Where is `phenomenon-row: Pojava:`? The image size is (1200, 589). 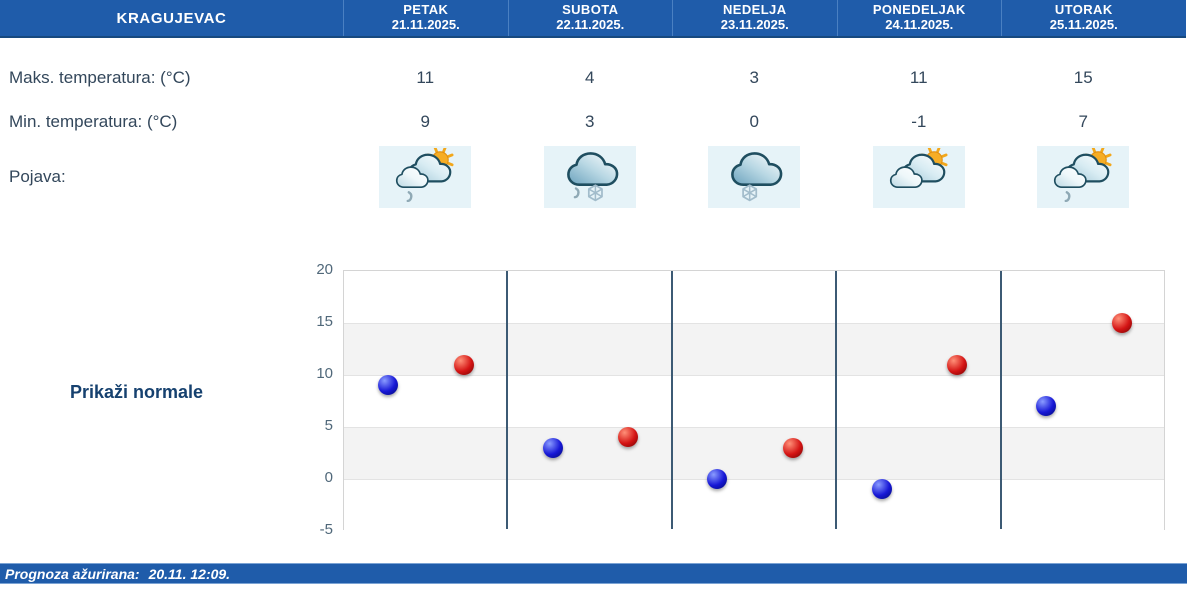
phenomenon-row: Pojava: is located at coordinates (582, 177).